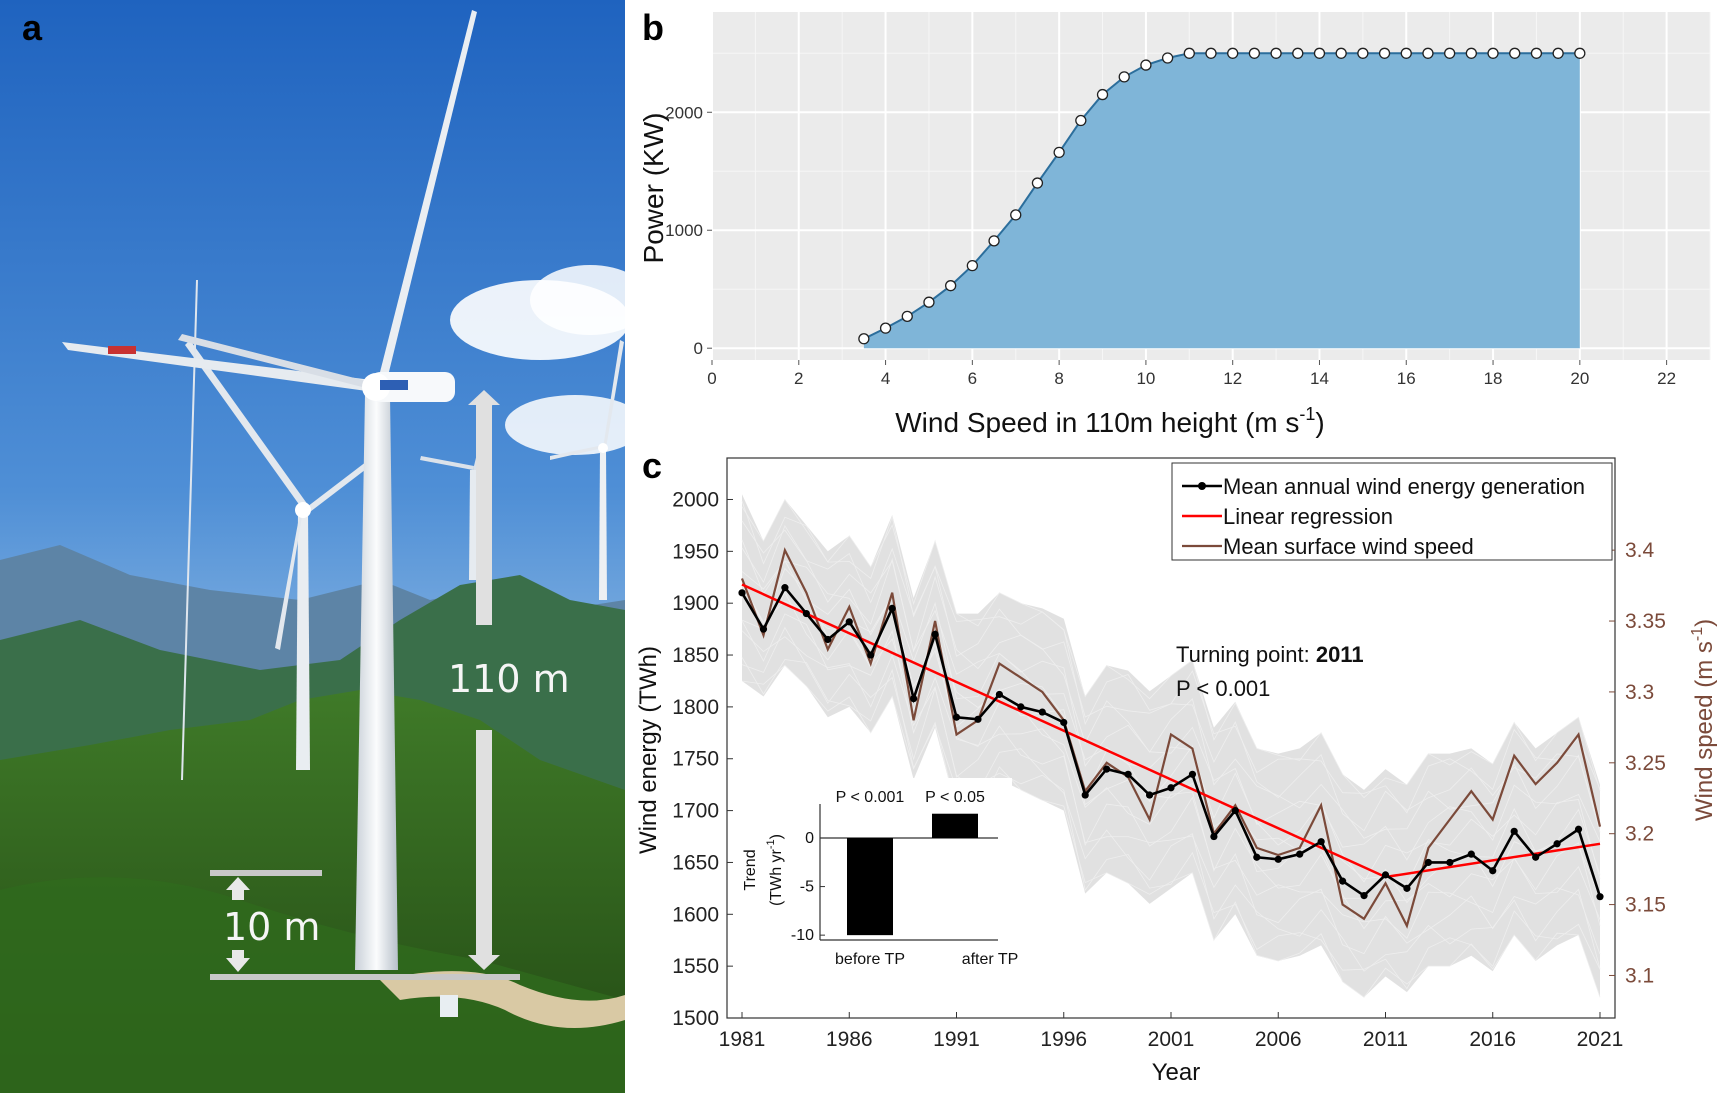  What do you see at coordinates (1348, 546) in the screenshot?
I see `svg-text: Mean surface wind speed` at bounding box center [1348, 546].